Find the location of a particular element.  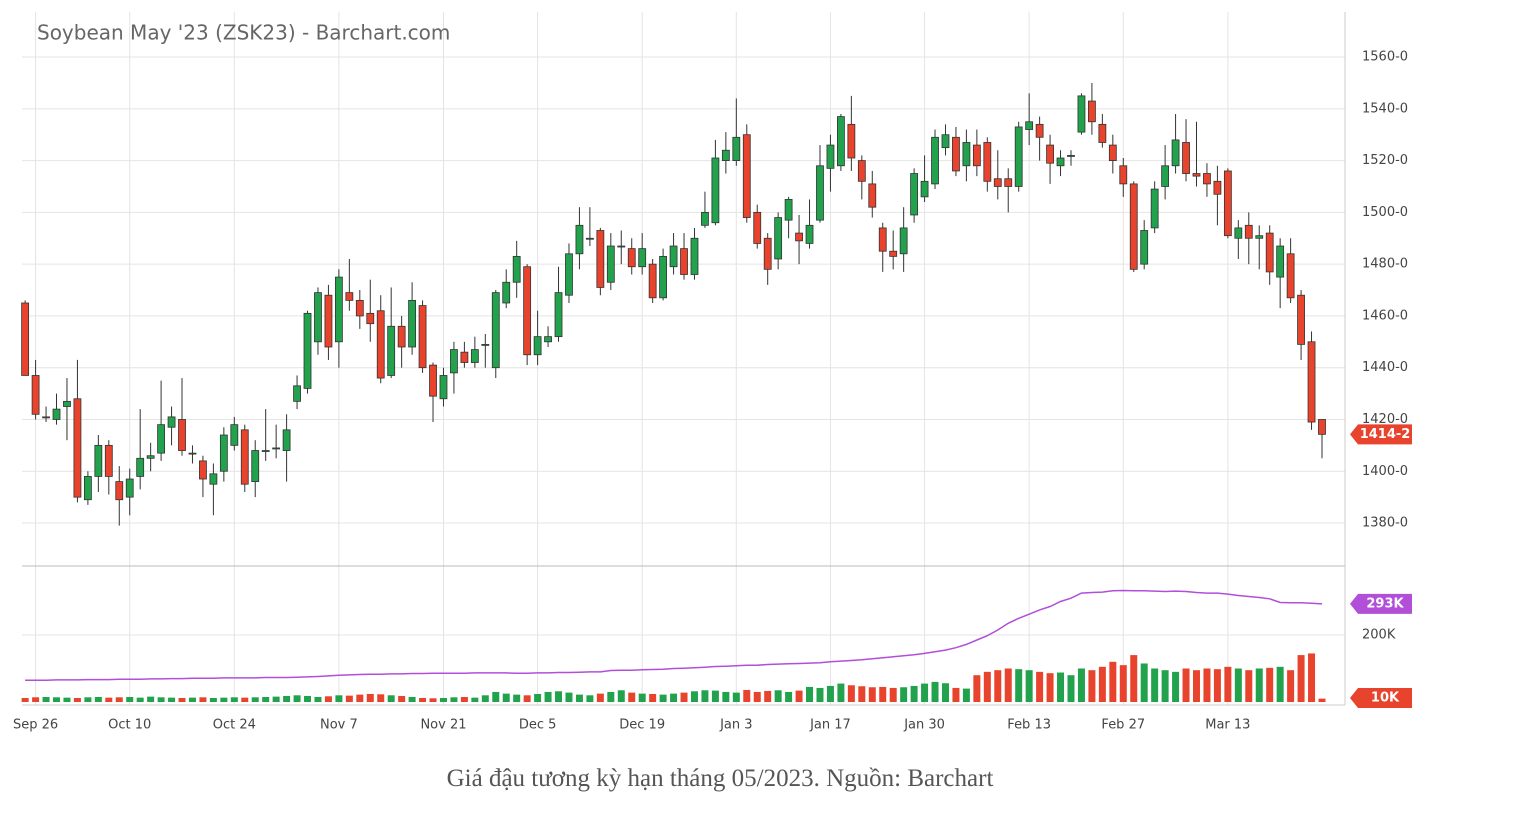

open-interest-label: 293K is located at coordinates (1385, 603).